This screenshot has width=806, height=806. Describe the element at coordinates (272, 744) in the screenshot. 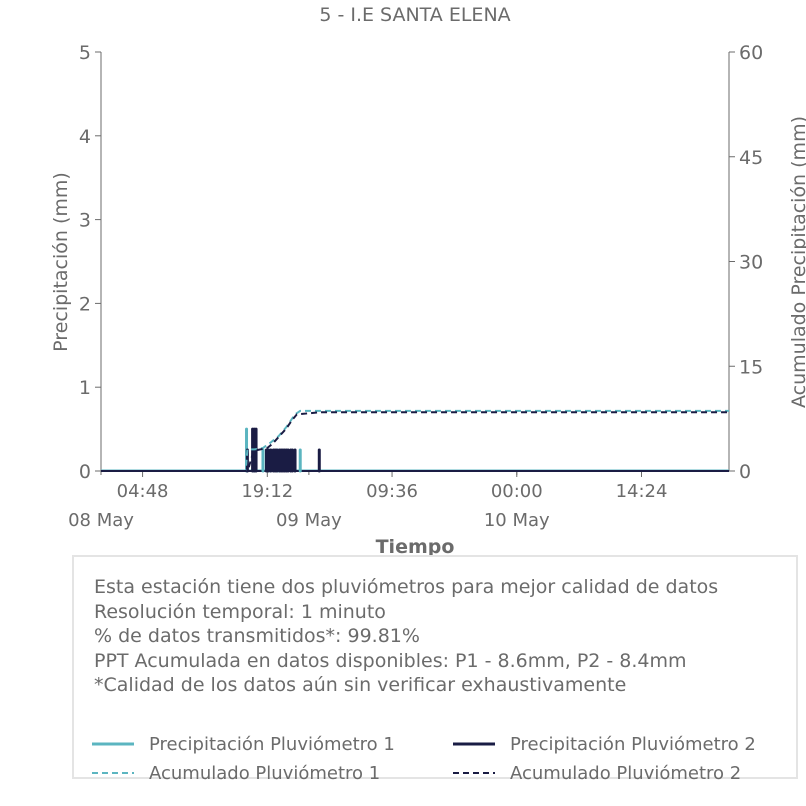

I see `legend-label-precip-p1: Precipitación Pluviómetro 1` at that location.